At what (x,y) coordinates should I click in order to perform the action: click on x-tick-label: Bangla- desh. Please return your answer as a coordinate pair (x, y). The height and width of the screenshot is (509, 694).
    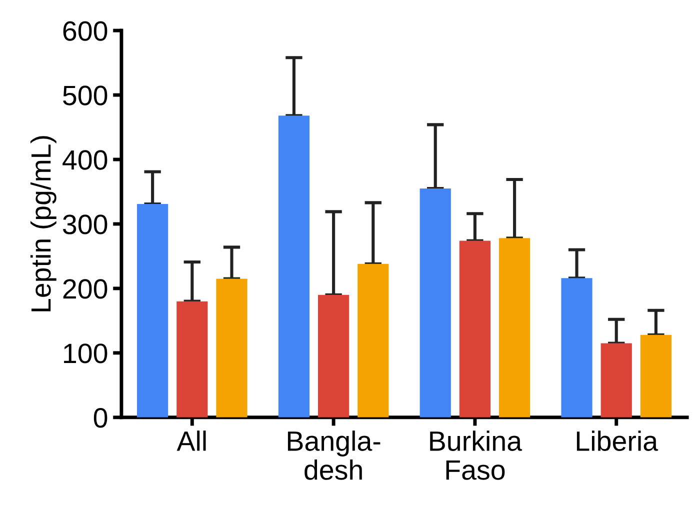
    Looking at the image, I should click on (334, 455).